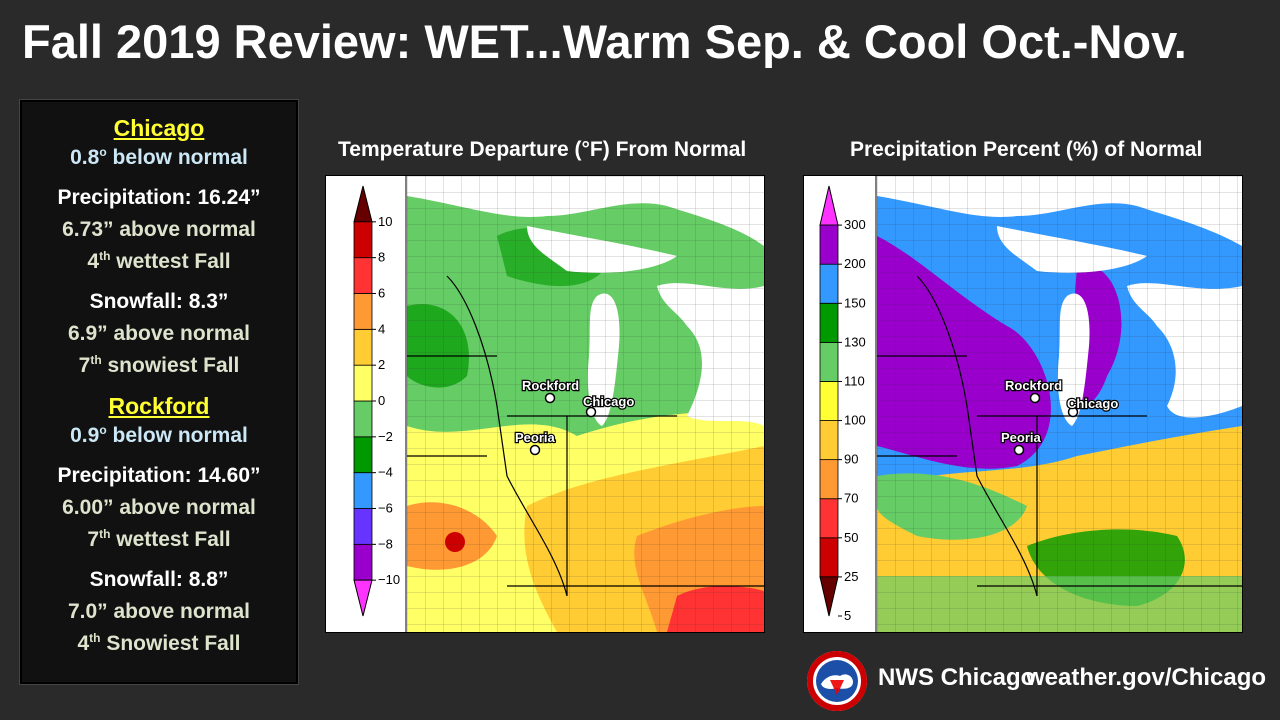 This screenshot has width=1280, height=720. I want to click on temp-legend-tick-label: −10, so click(389, 579).